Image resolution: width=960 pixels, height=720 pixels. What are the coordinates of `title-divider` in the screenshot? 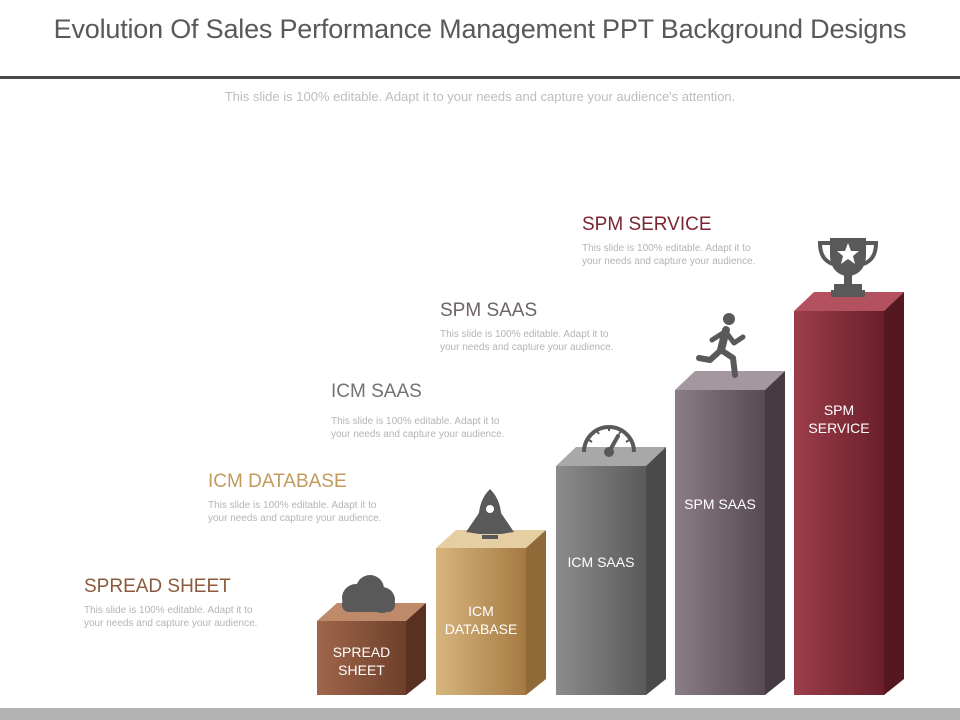 It's located at (480, 77).